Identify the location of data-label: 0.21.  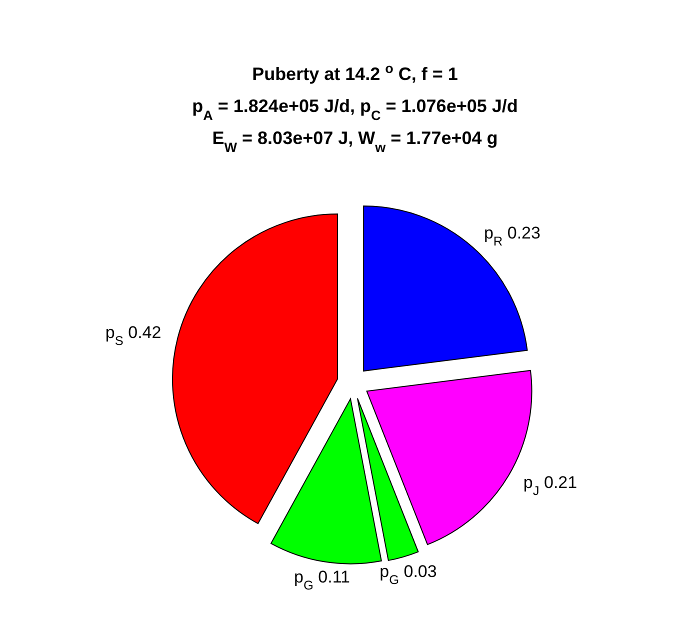
(561, 482).